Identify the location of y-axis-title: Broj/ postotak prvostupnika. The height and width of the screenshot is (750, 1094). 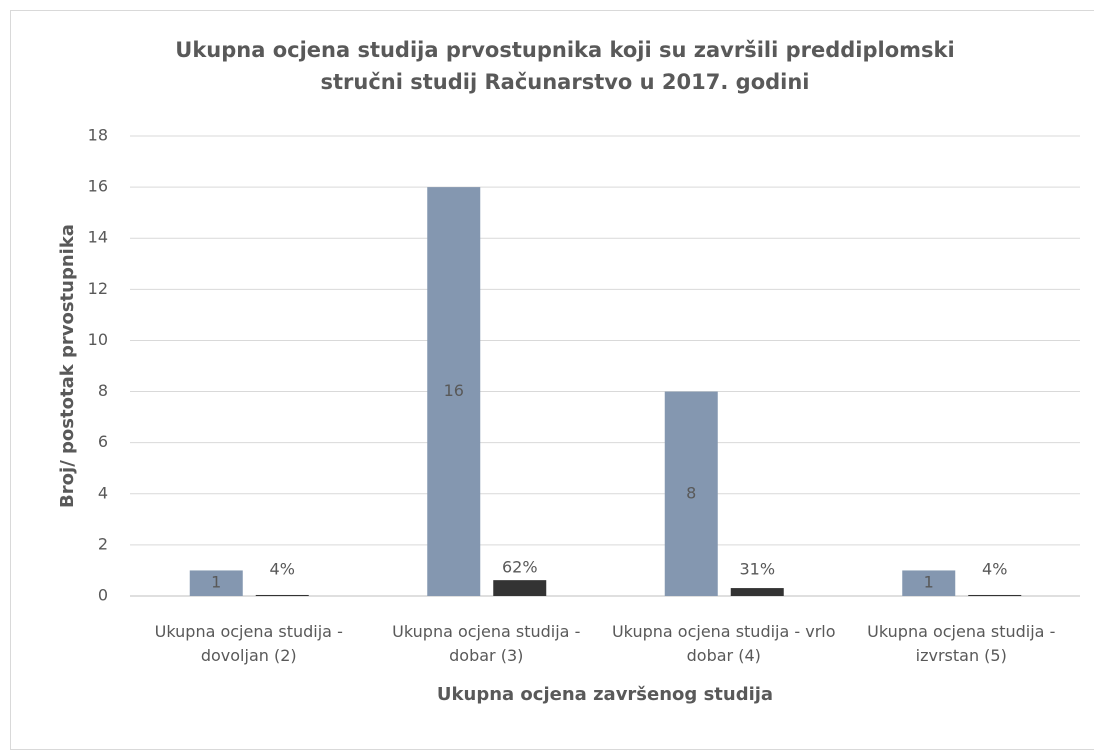
(67, 366).